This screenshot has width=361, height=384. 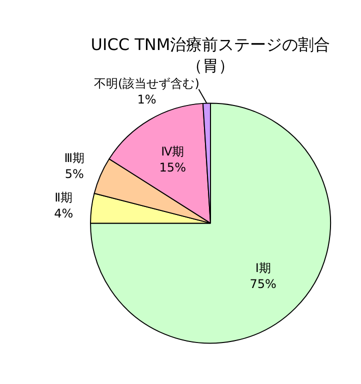 What do you see at coordinates (74, 158) in the screenshot?
I see `slice-label: Ⅲ期` at bounding box center [74, 158].